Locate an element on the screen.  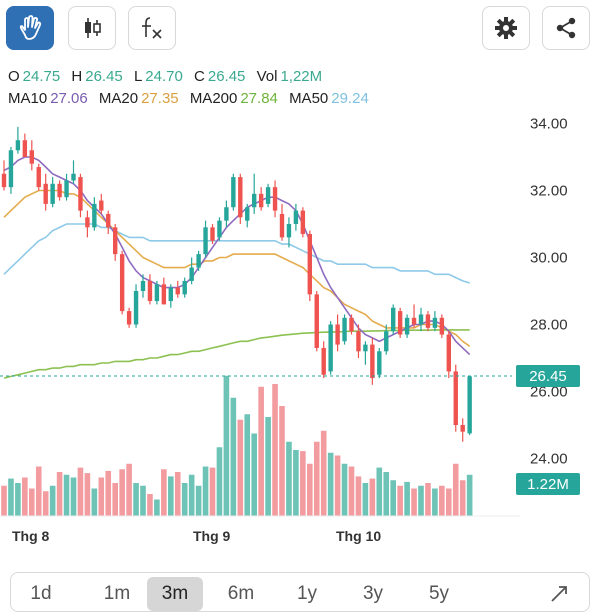
share-icon is located at coordinates (566, 28).